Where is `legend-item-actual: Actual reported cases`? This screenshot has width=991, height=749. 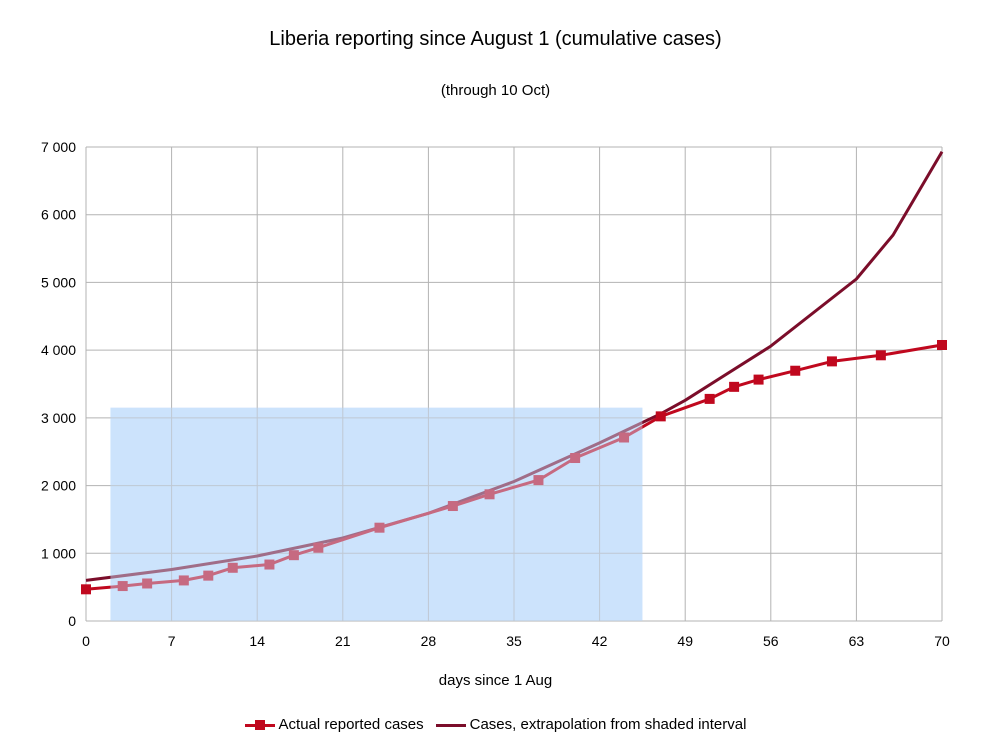
legend-item-actual: Actual reported cases is located at coordinates (334, 724).